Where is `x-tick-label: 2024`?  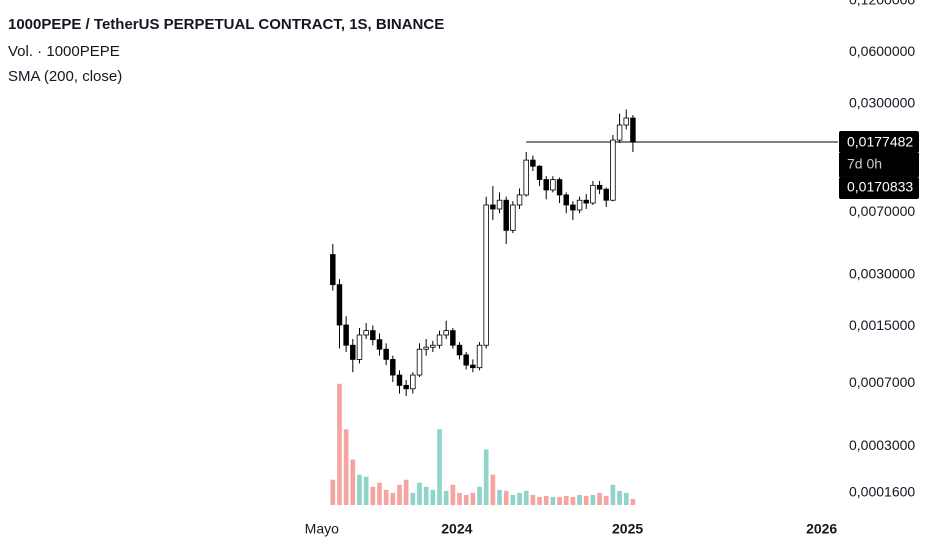
x-tick-label: 2024 is located at coordinates (456, 529).